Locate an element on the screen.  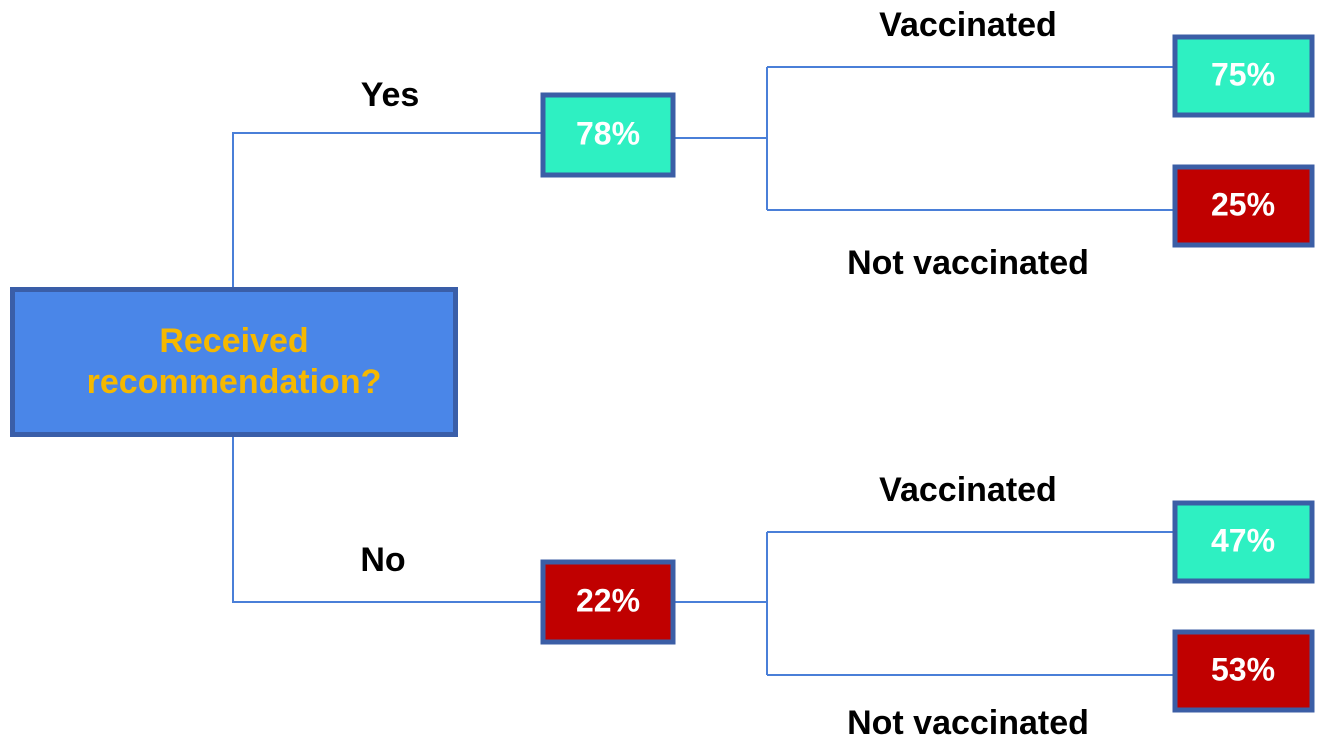
outcome-value: 53% is located at coordinates (1243, 669).